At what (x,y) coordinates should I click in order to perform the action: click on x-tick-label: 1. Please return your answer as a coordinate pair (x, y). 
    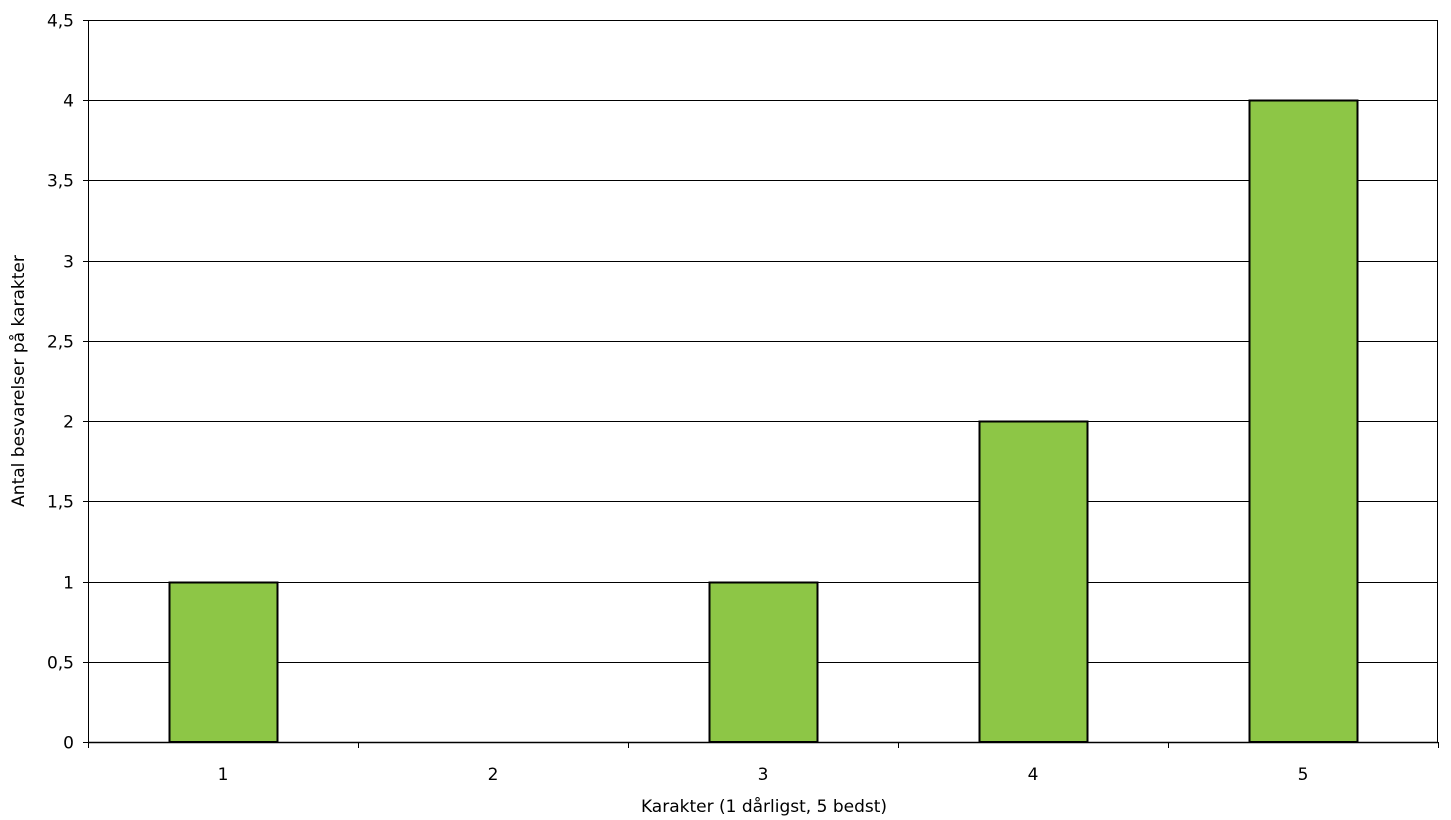
    Looking at the image, I should click on (223, 775).